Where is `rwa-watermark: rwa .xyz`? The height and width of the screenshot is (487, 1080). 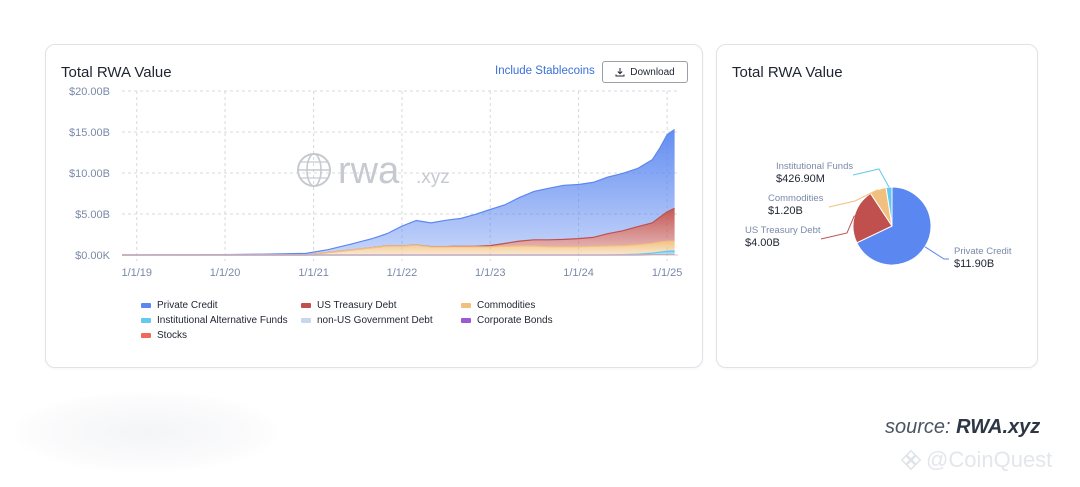 rwa-watermark: rwa .xyz is located at coordinates (373, 171).